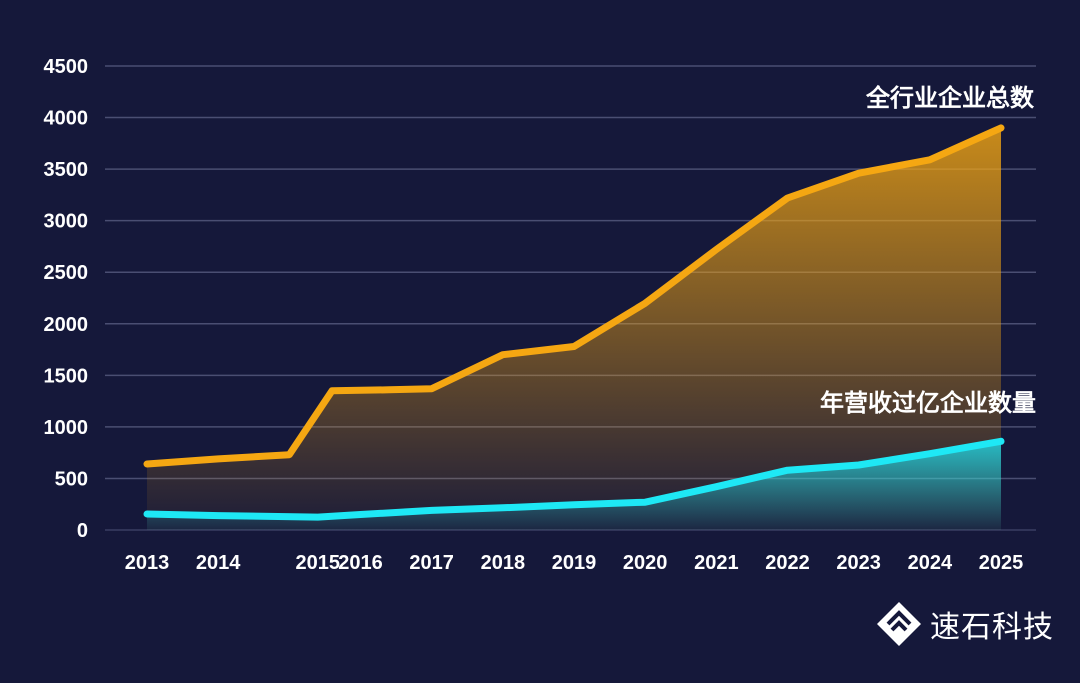 The width and height of the screenshot is (1080, 683). Describe the element at coordinates (66, 299) in the screenshot. I see `y-axis: 0 500 1000 1500 2000 2500 3000 3500 4000 4500` at that location.